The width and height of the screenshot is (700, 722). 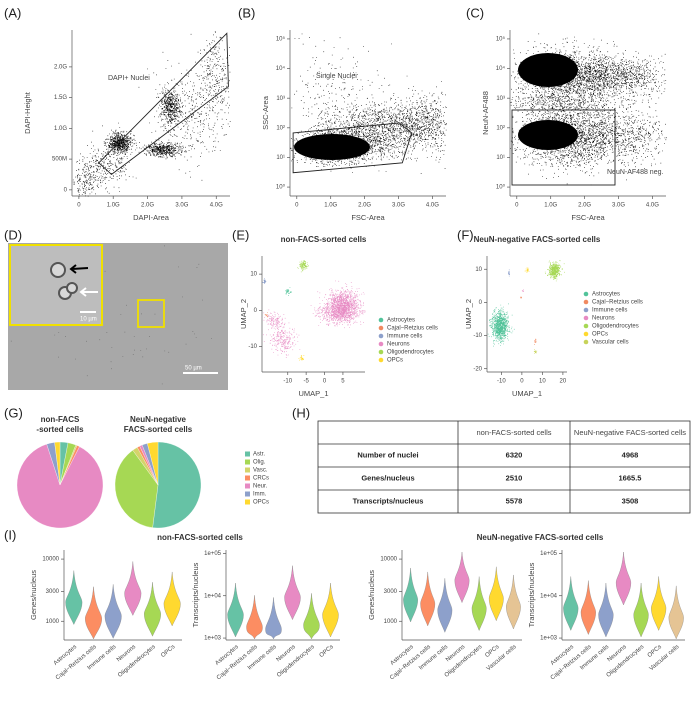 What do you see at coordinates (280, 99) in the screenshot?
I see `y-tick-label: 10³` at bounding box center [280, 99].